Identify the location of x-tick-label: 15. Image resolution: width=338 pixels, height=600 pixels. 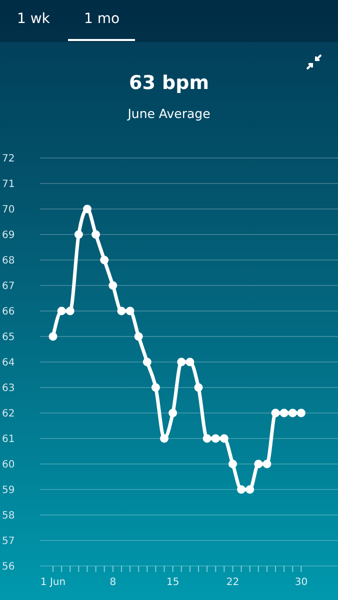
(173, 582).